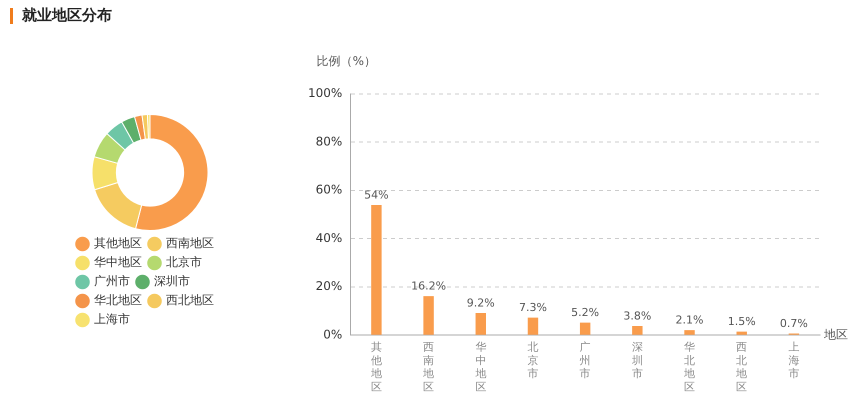  What do you see at coordinates (742, 321) in the screenshot?
I see `data-label: 1.5%` at bounding box center [742, 321].